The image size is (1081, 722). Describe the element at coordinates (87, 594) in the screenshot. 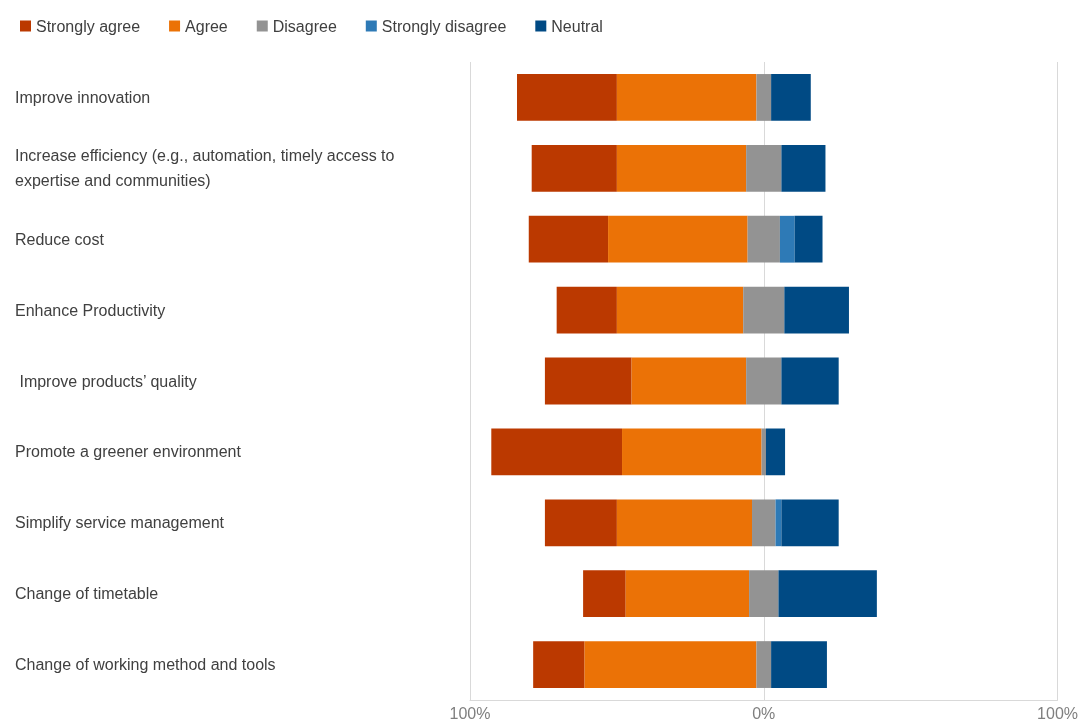

I see `y-tick-label: Change of timetable` at that location.